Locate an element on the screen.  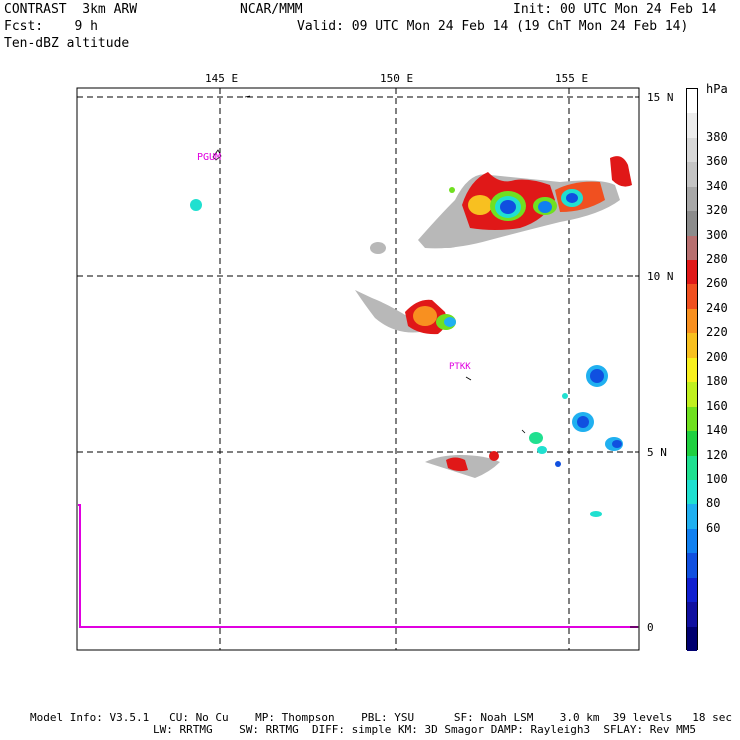
colorbar-tick-label: 80 is located at coordinates (713, 503).